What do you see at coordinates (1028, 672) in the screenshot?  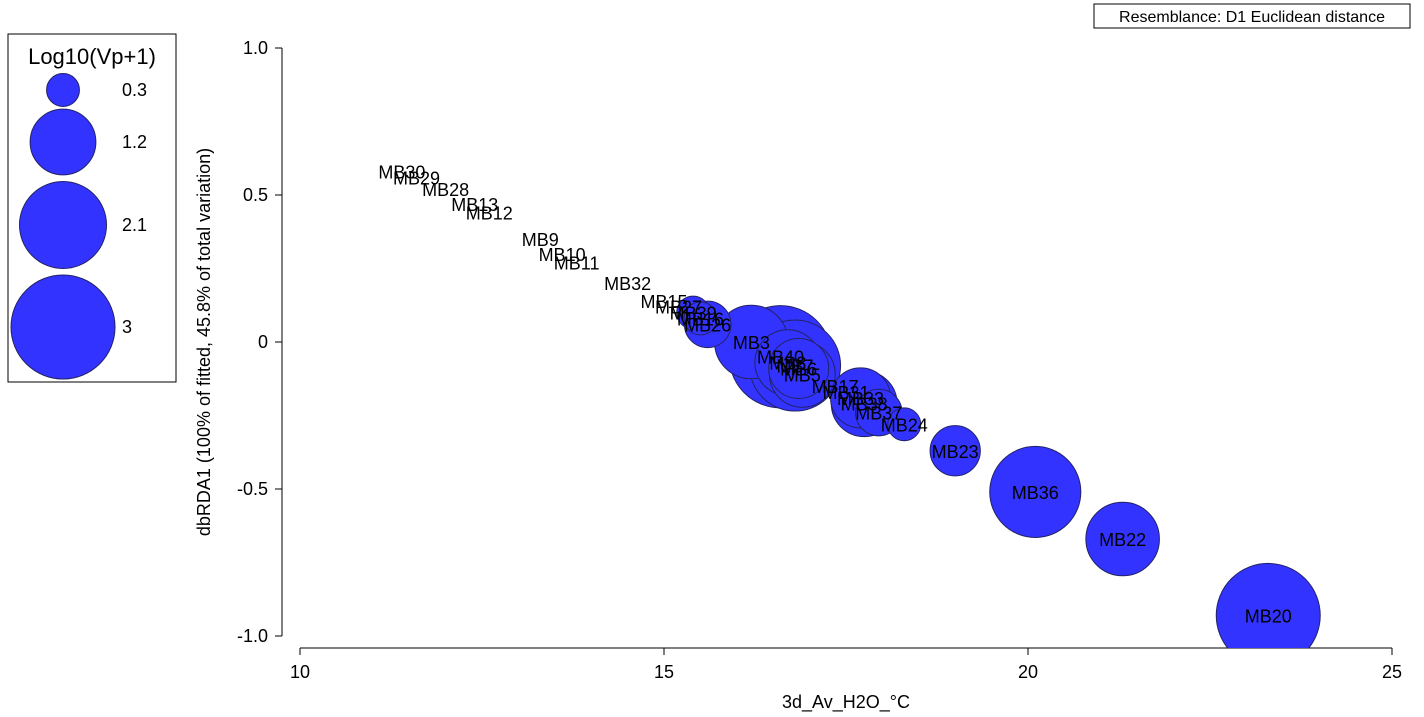 I see `x-tick-label: 20` at bounding box center [1028, 672].